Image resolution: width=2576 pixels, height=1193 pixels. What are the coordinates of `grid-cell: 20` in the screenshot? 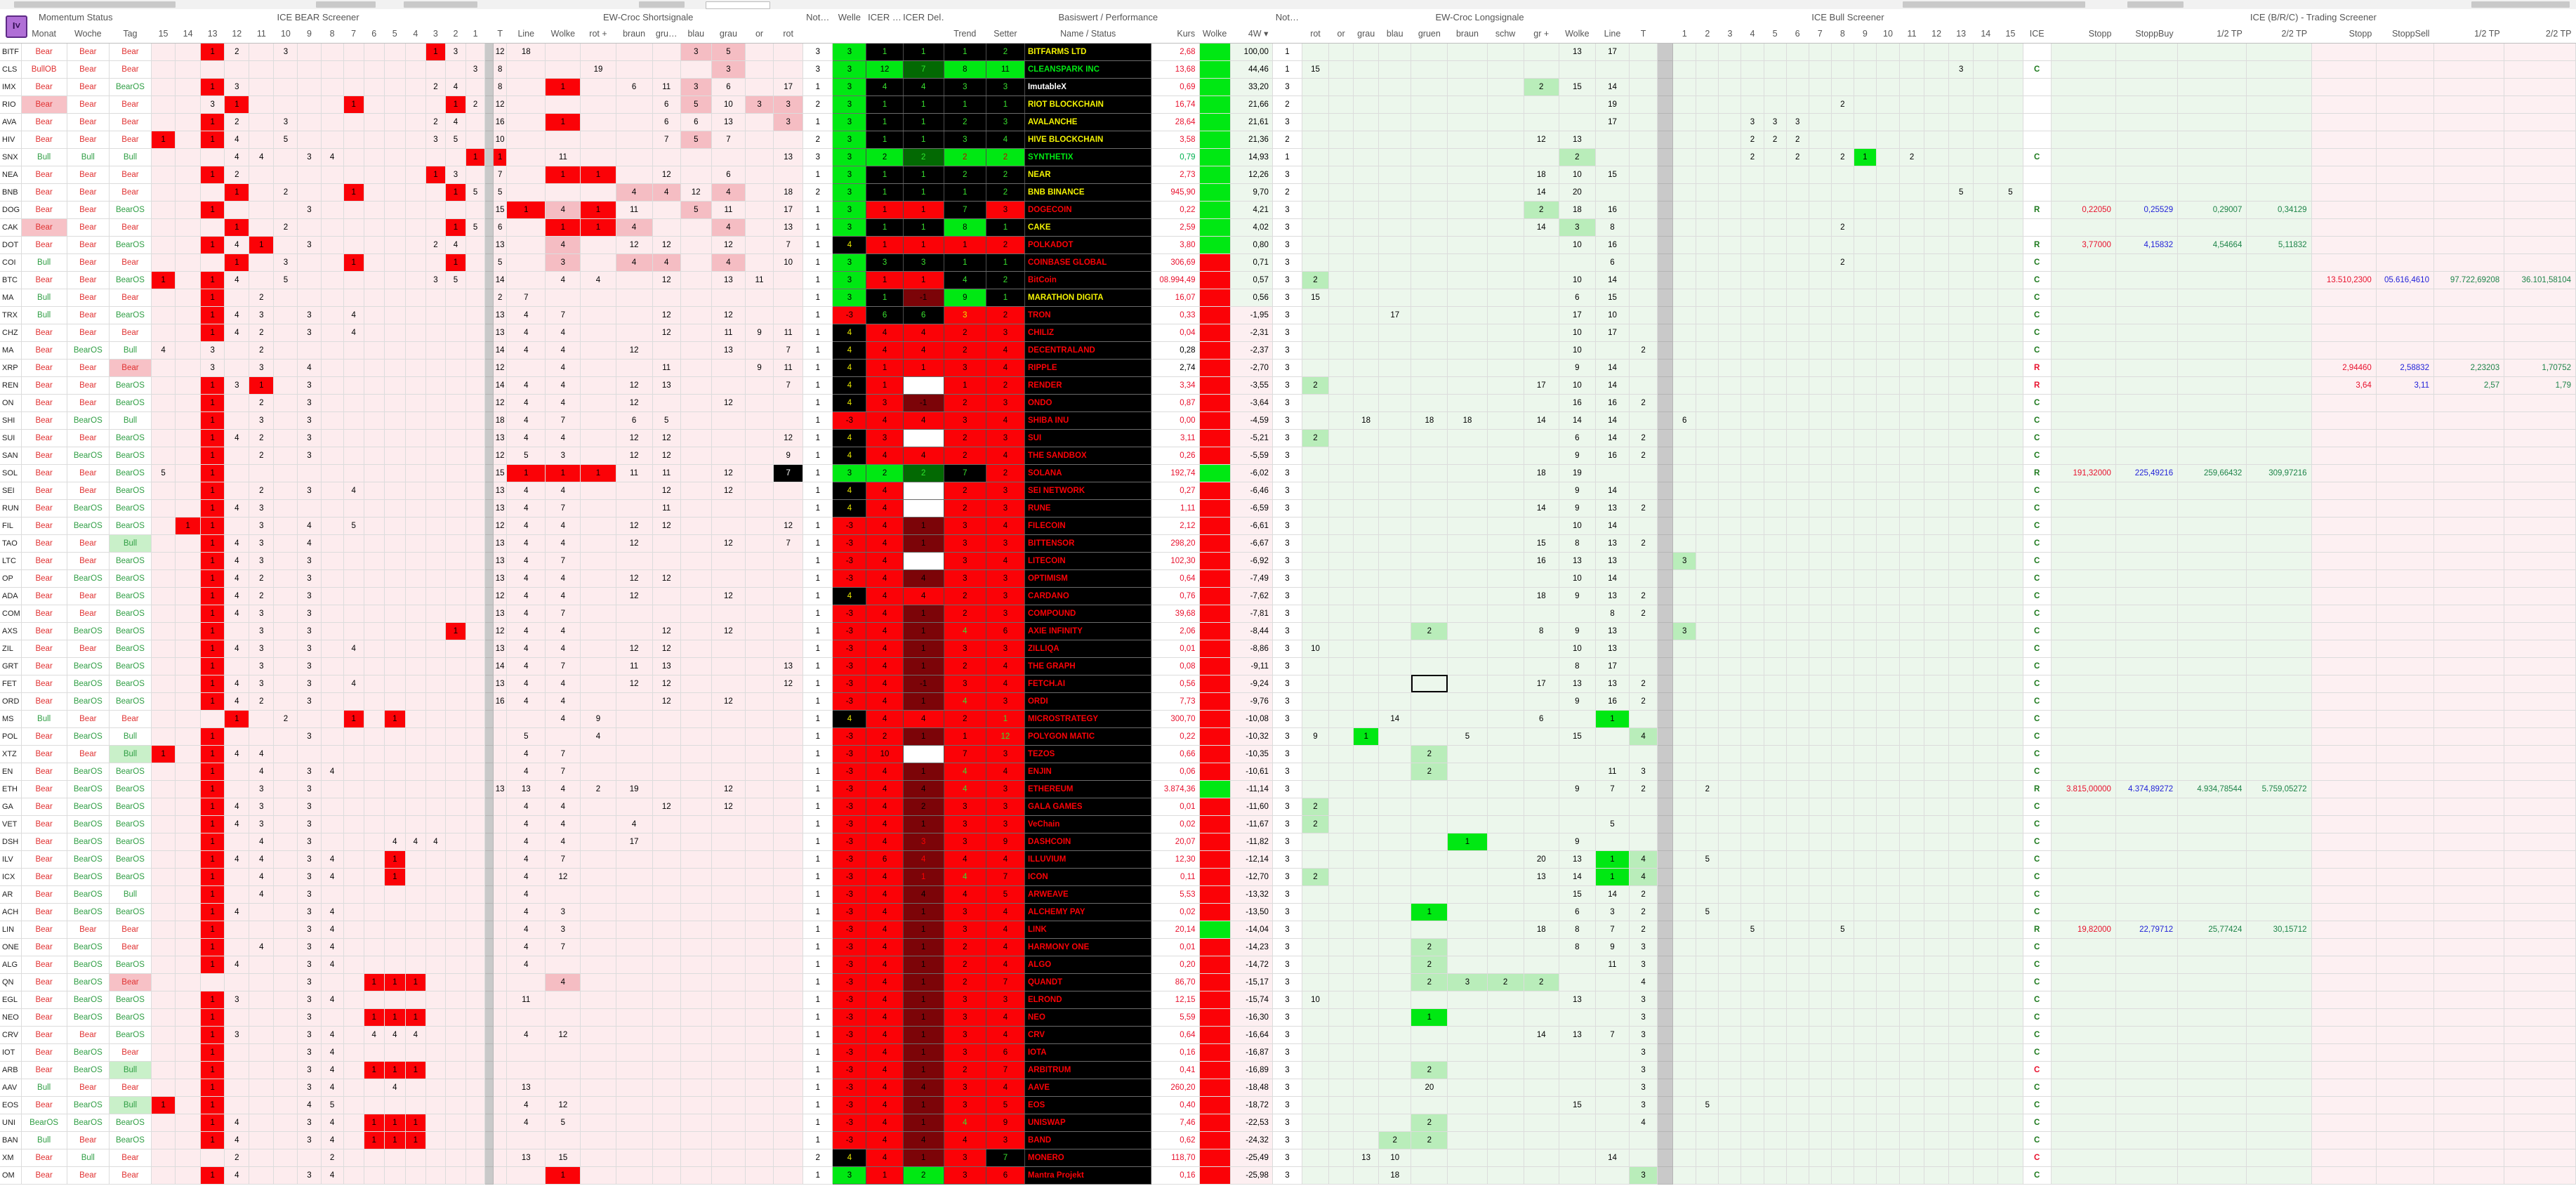 It's located at (1429, 1088).